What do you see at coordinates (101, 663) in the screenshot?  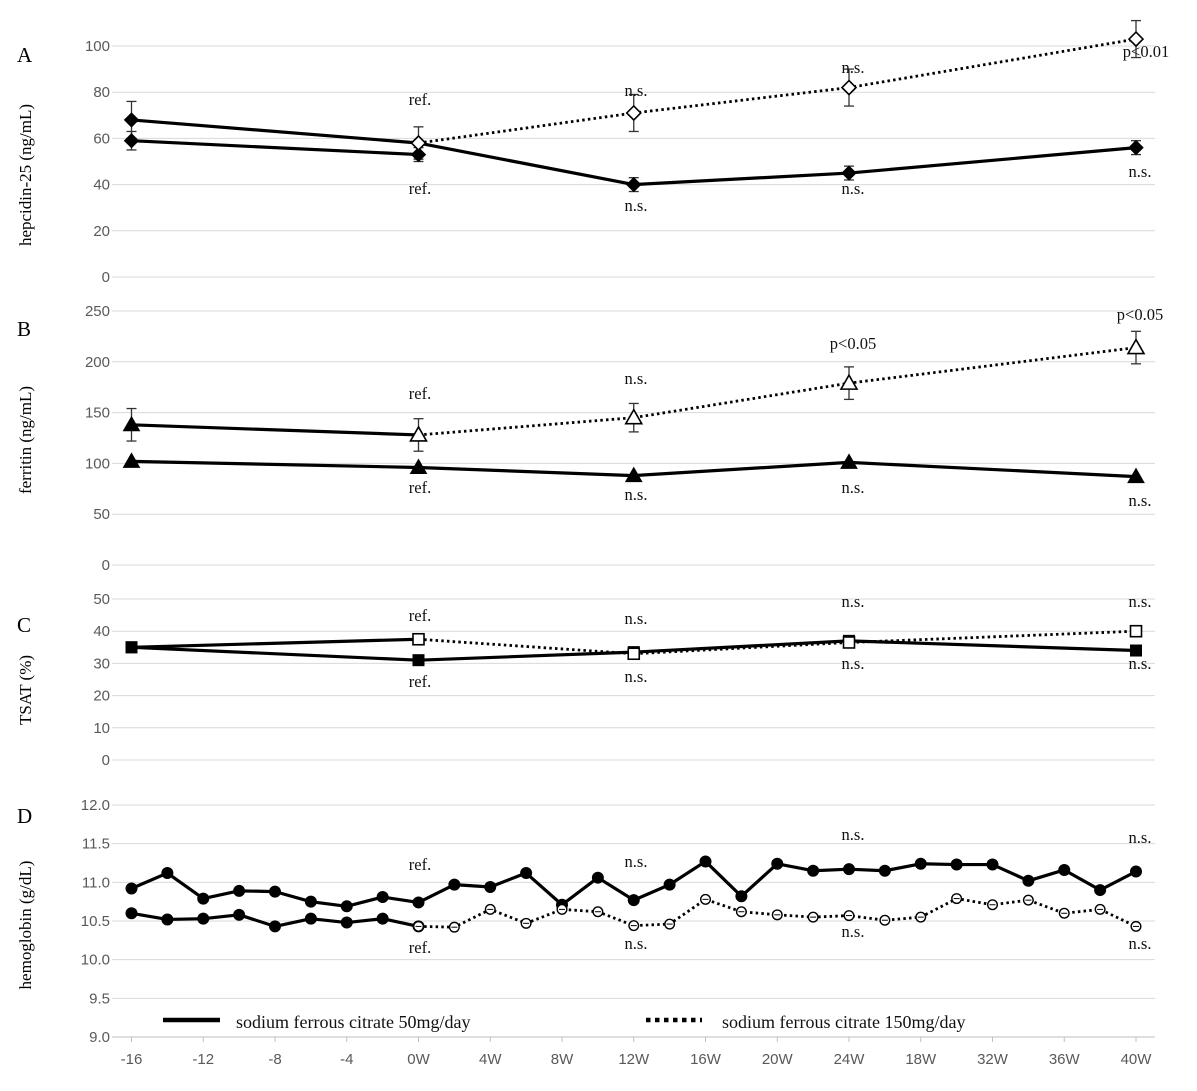 I see `y-tick-label: 30` at bounding box center [101, 663].